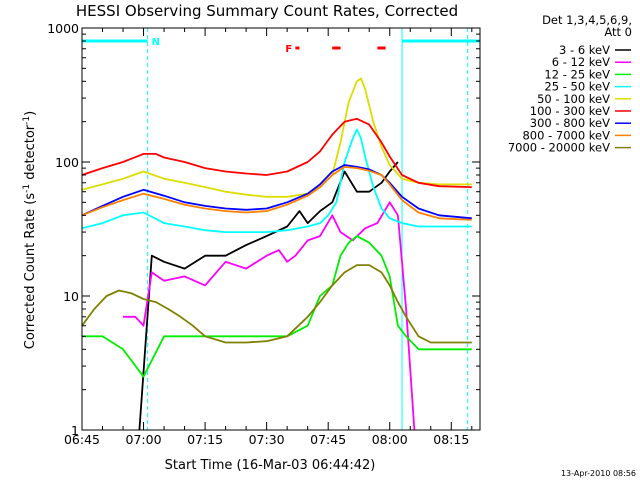  I want to click on y-axis-label-mid: detector, so click(30, 154).